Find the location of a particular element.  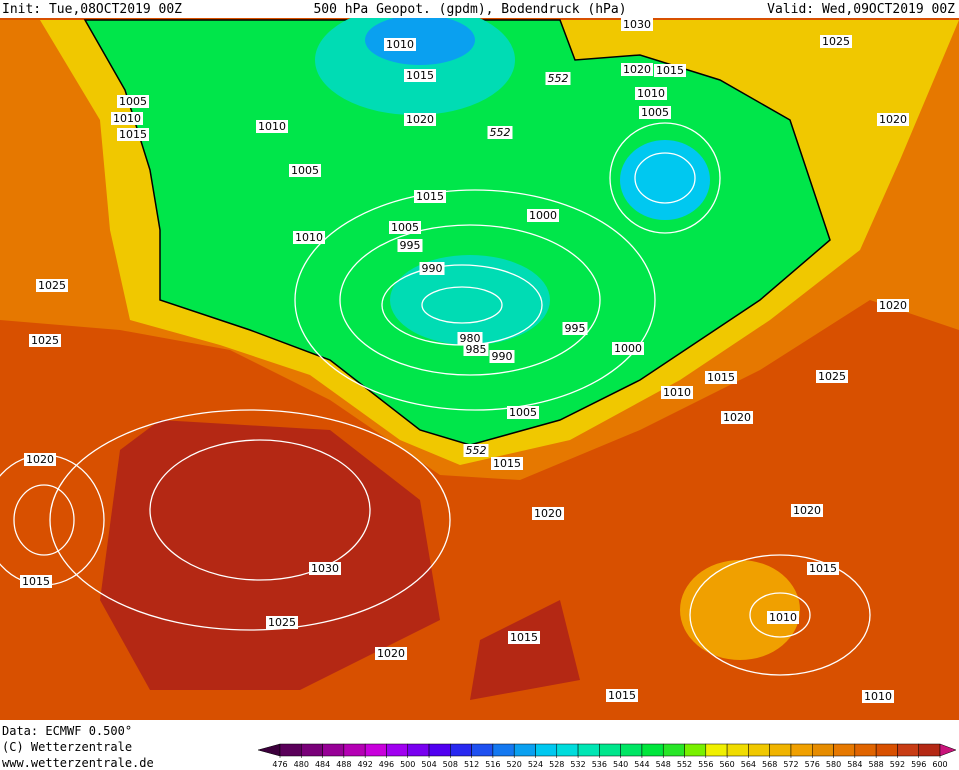

colorbar-arrow-left is located at coordinates (269, 750).